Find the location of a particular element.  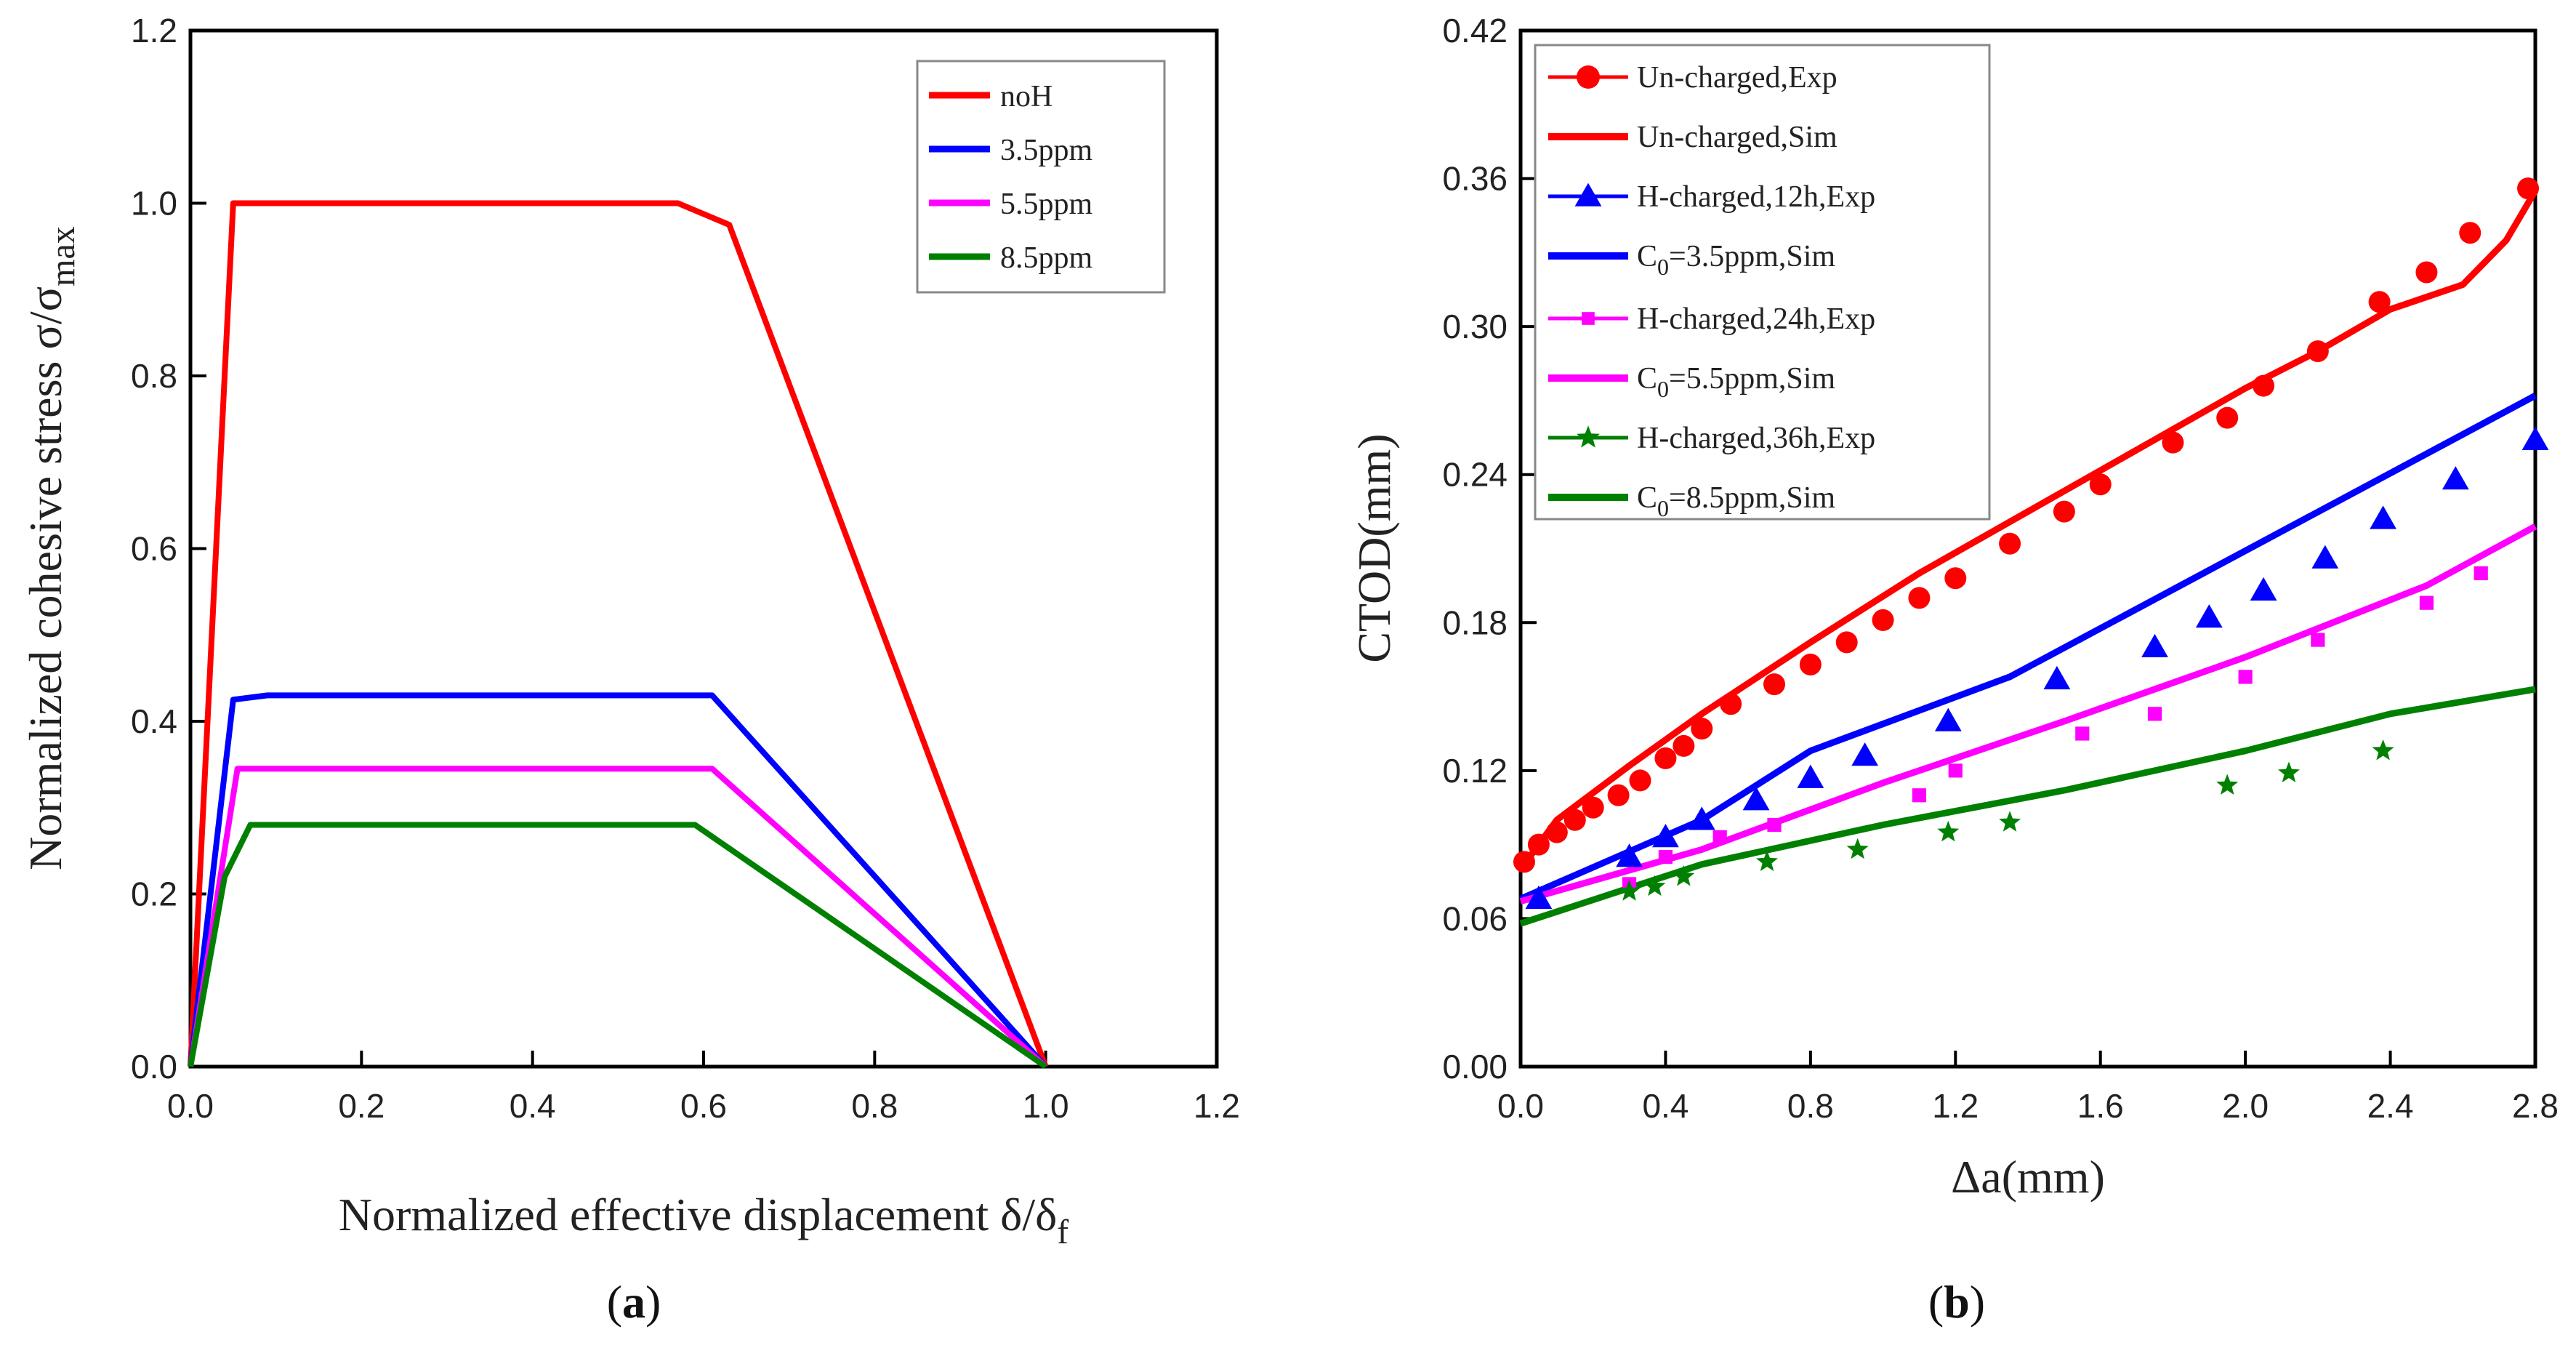

y-tick-label: 0.2 is located at coordinates (154, 894).